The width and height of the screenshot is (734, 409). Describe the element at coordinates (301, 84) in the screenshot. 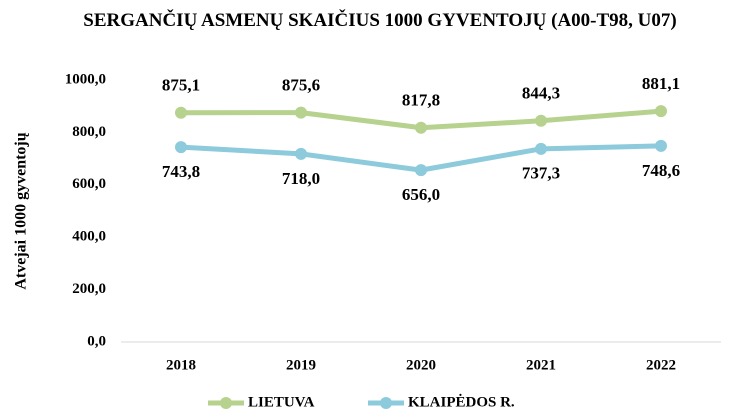

I see `data-label: 875,6` at that location.